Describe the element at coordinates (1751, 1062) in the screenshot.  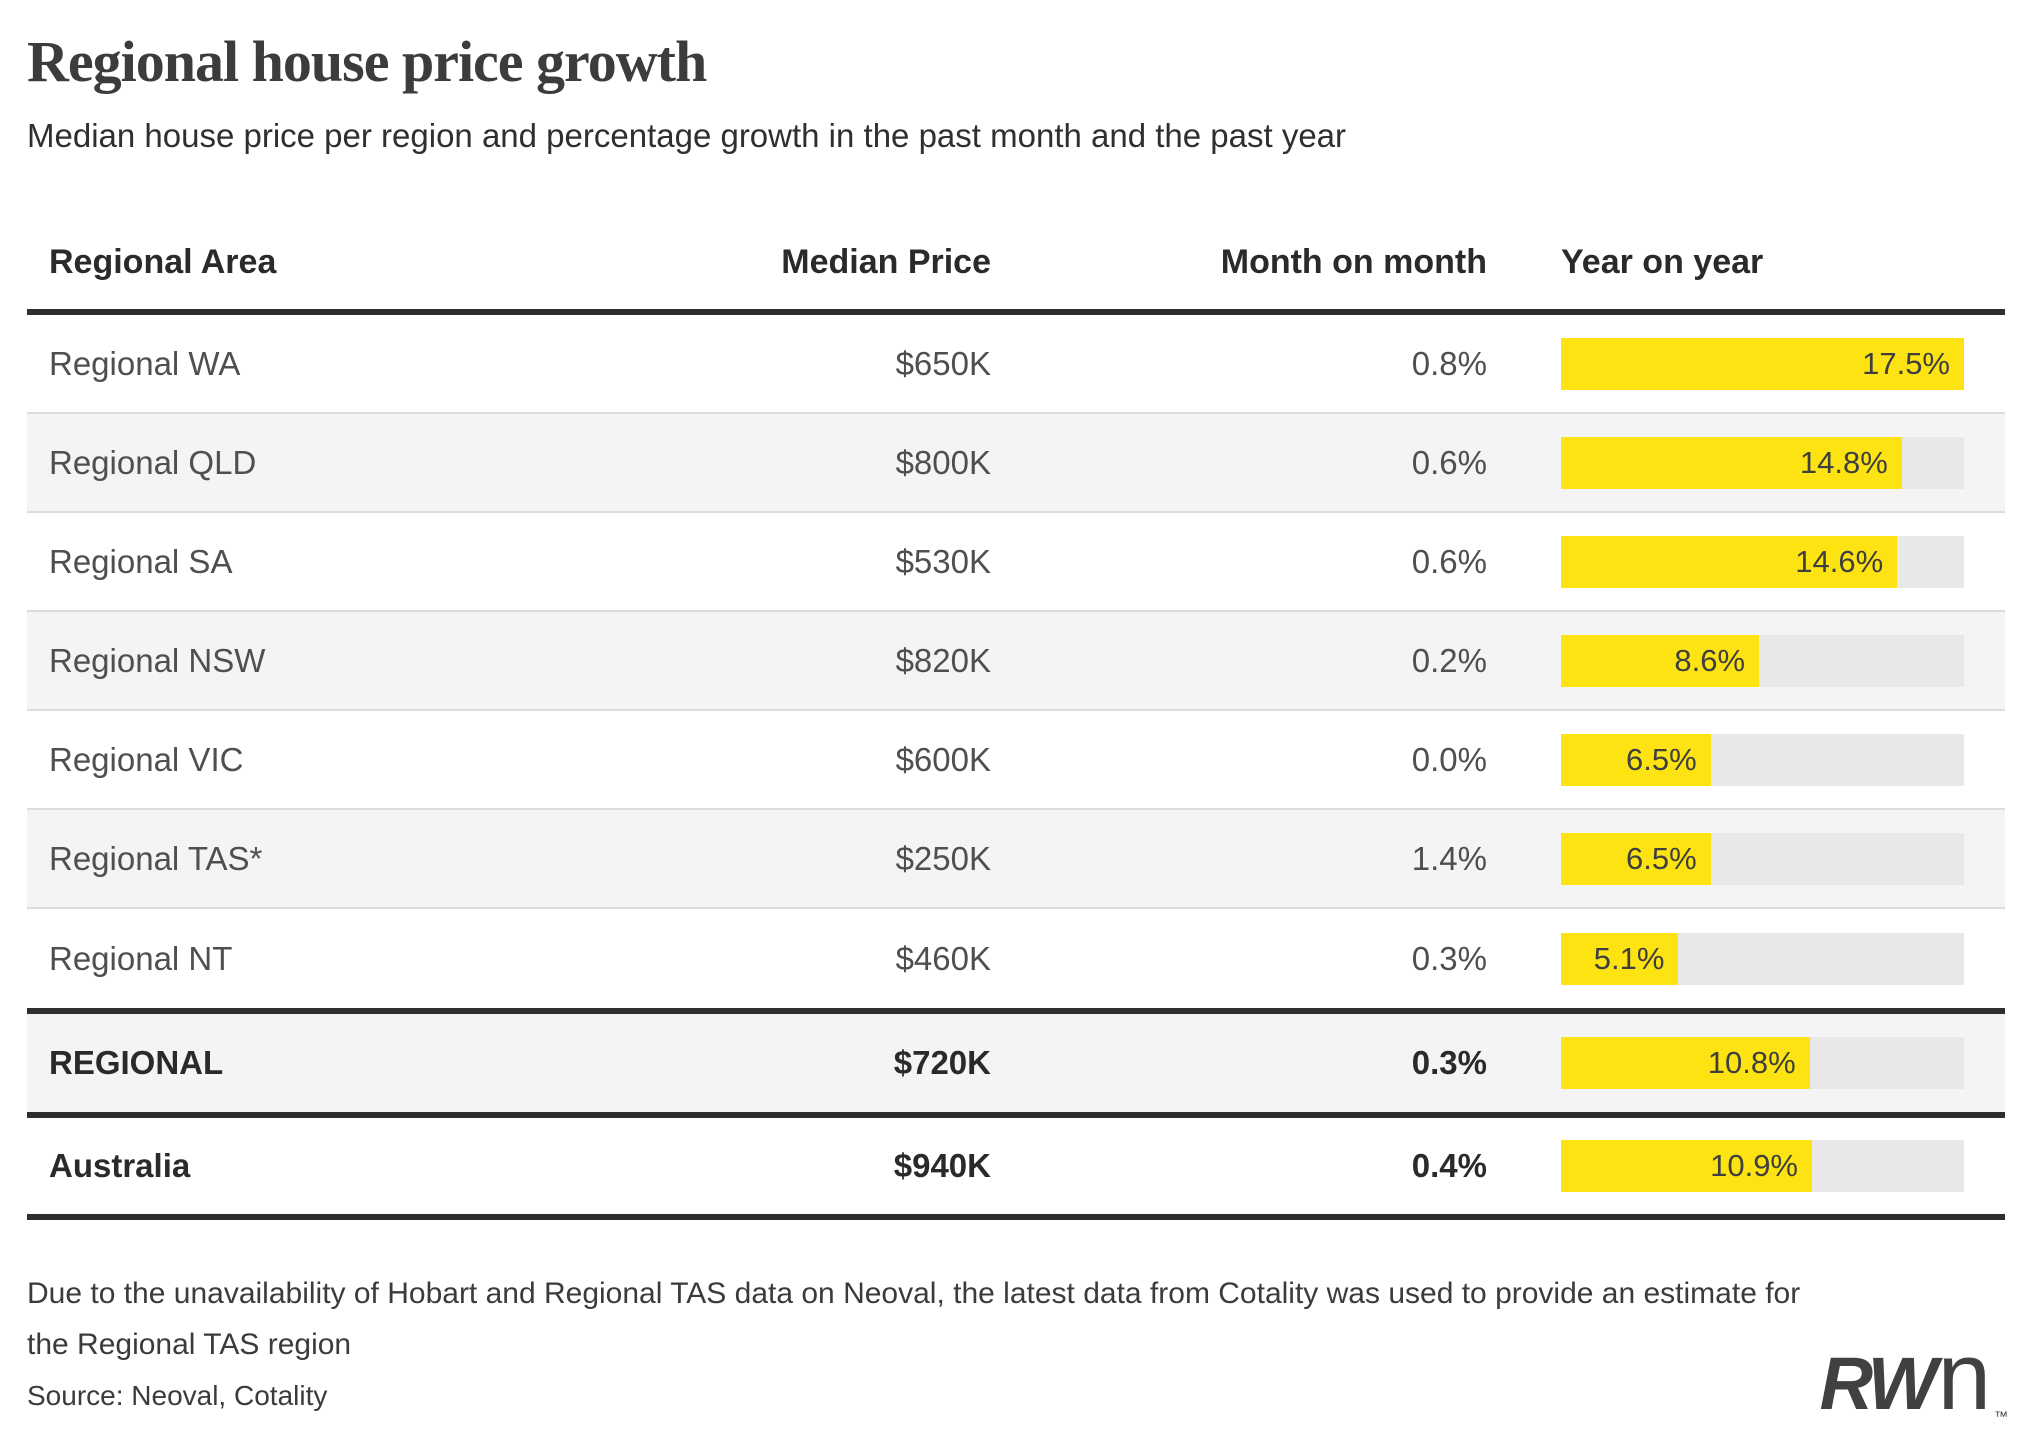
I see `bar-value-label: 10.8%` at that location.